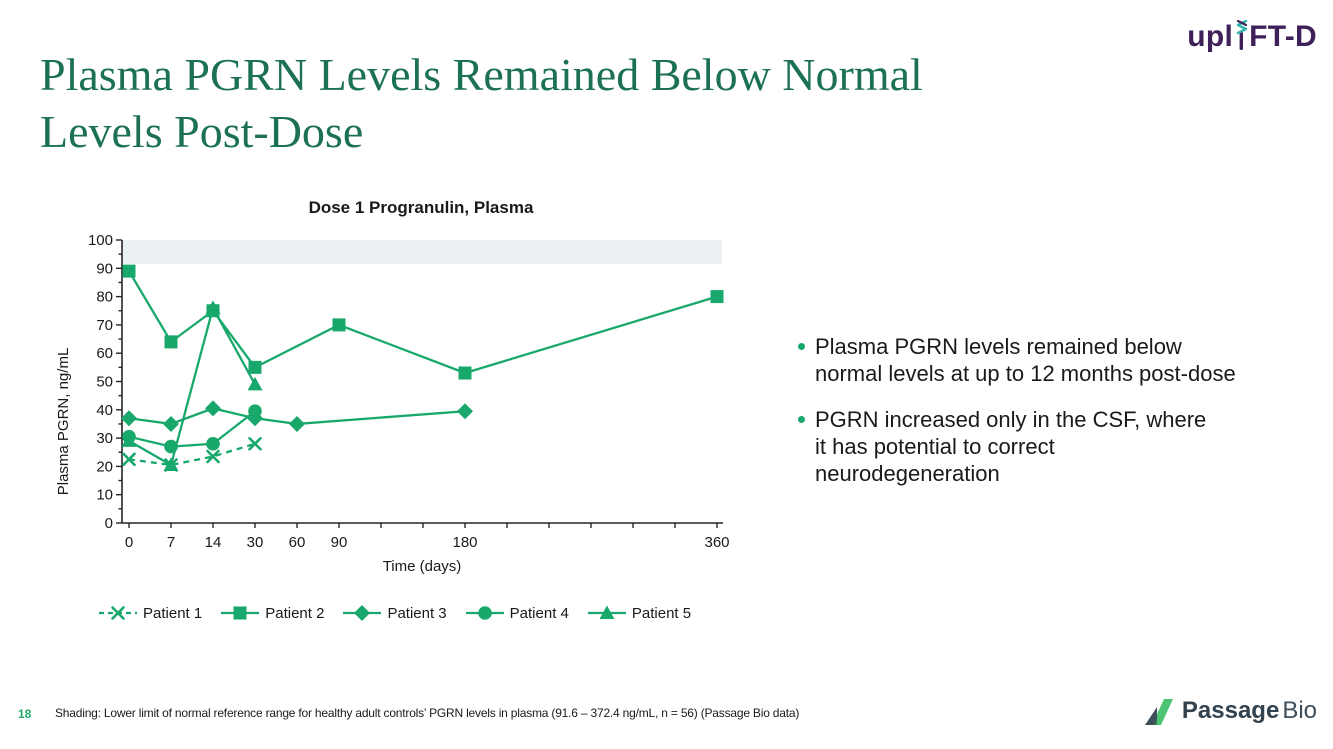 Image resolution: width=1333 pixels, height=749 pixels. I want to click on y-tick-label: 20, so click(104, 466).